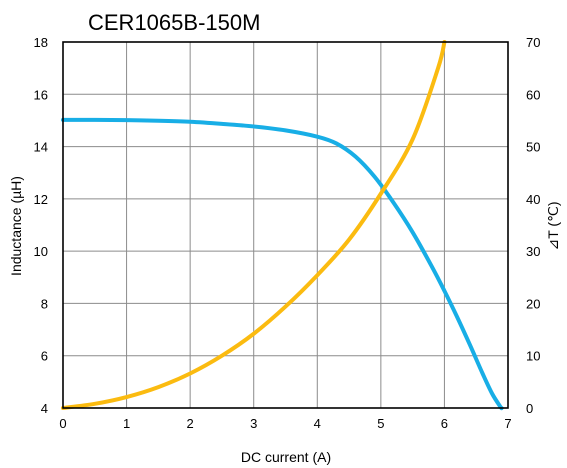  Describe the element at coordinates (16, 226) in the screenshot. I see `y-axis-left-label: Inductance (µH)` at that location.